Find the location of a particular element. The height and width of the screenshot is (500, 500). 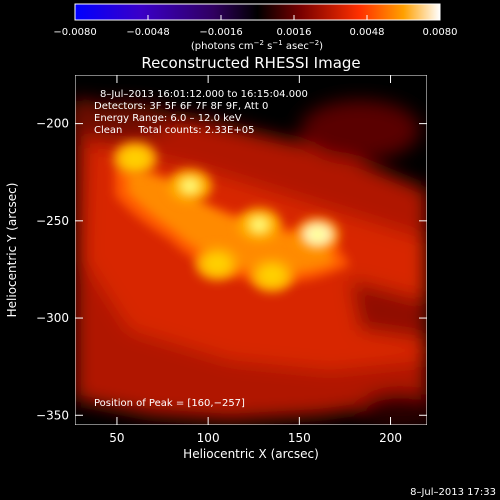

colorbar-ticks: −0.0080 −0.0048 −0.0016 0.0016 0.0048 0.0080 is located at coordinates (255, 26).